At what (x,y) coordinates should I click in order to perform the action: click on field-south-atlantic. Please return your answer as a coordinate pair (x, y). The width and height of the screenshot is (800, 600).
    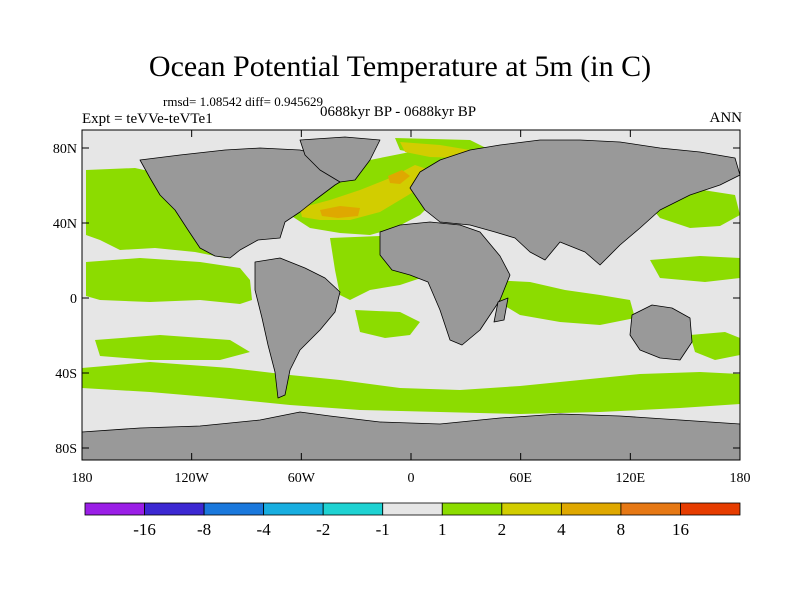
    Looking at the image, I should click on (387, 324).